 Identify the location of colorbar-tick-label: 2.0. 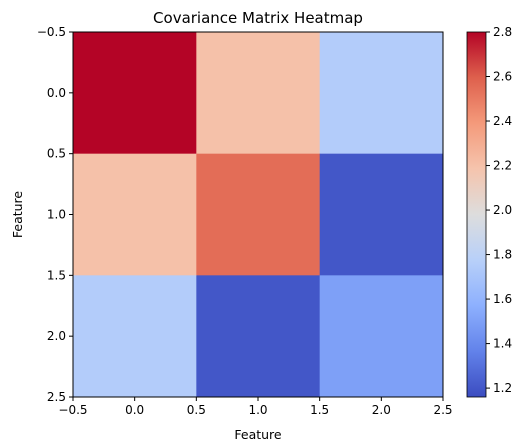
(502, 210).